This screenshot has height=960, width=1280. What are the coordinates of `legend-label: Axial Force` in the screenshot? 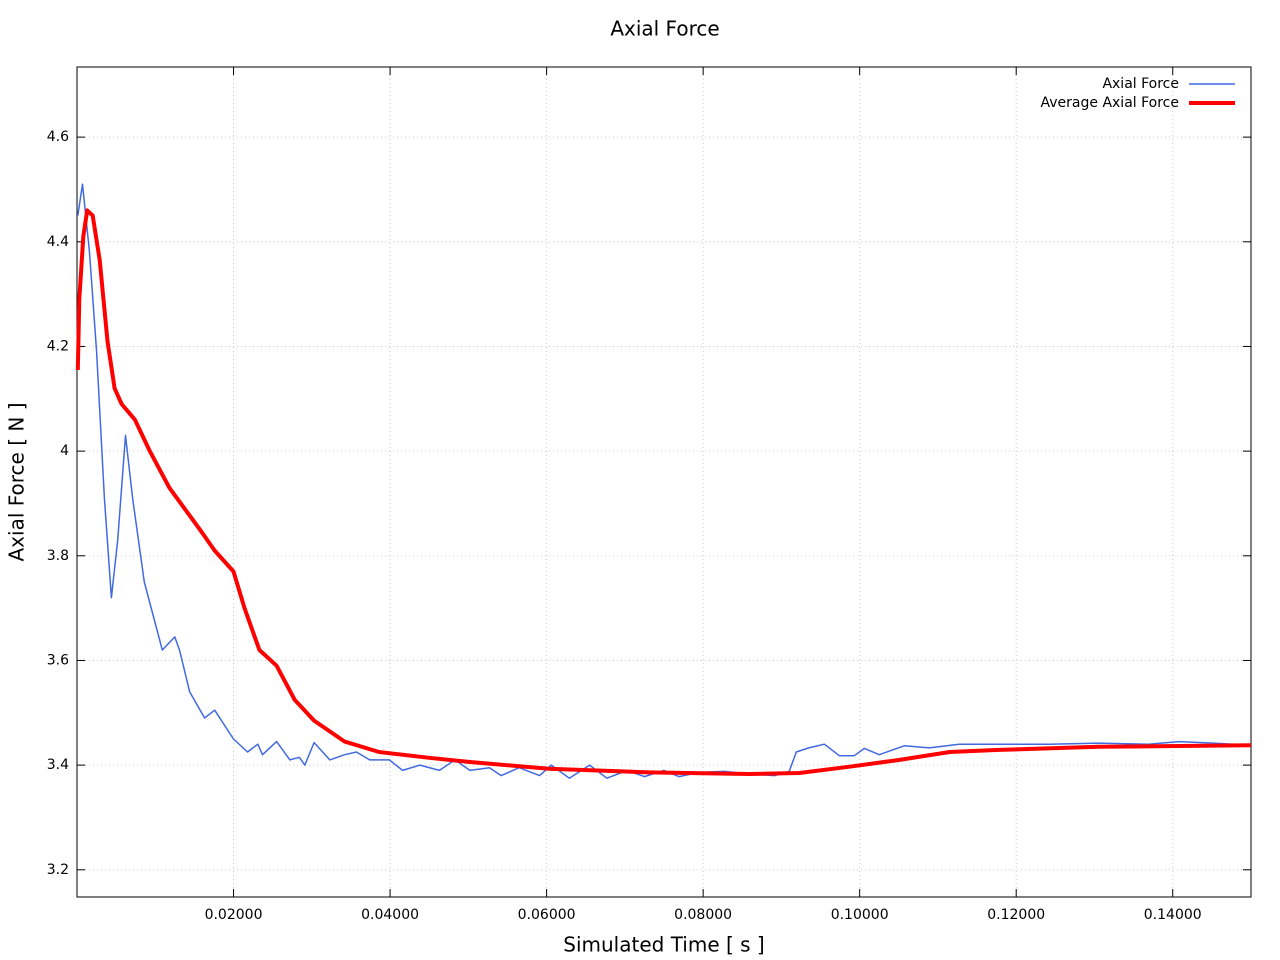 It's located at (1140, 84).